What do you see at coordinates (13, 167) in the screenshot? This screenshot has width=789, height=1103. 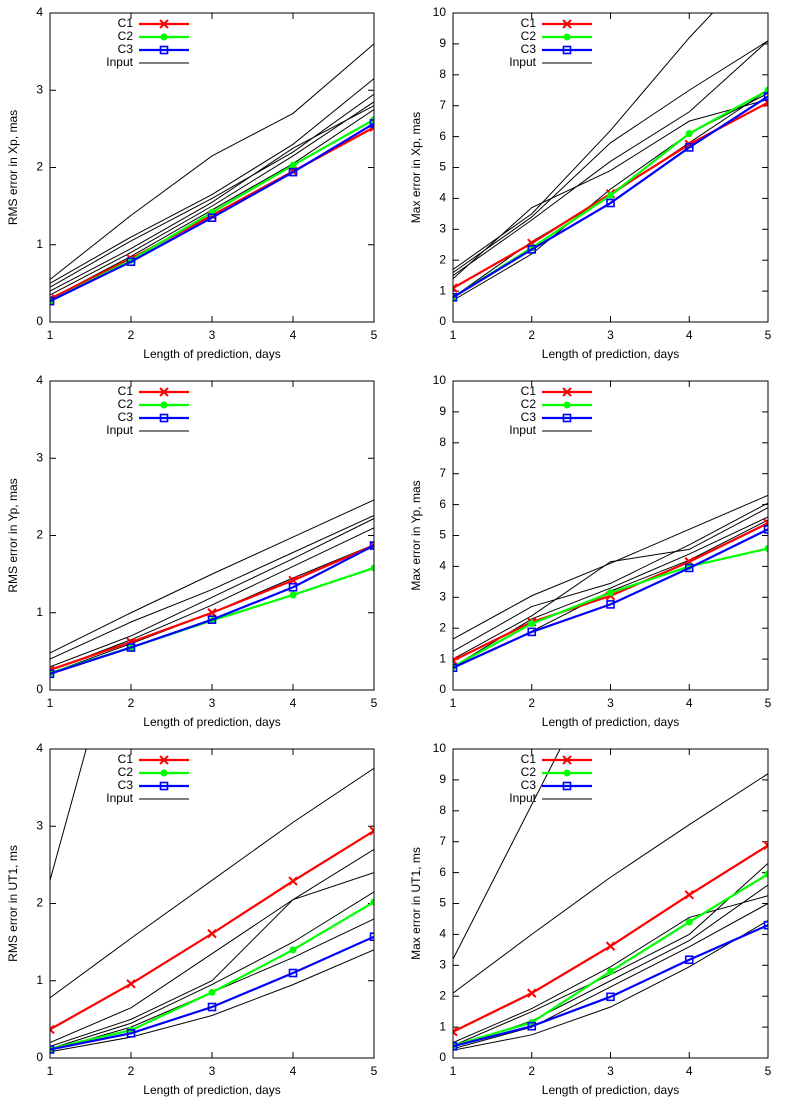 I see `y-axis-label: RMS error in Xp, mas` at bounding box center [13, 167].